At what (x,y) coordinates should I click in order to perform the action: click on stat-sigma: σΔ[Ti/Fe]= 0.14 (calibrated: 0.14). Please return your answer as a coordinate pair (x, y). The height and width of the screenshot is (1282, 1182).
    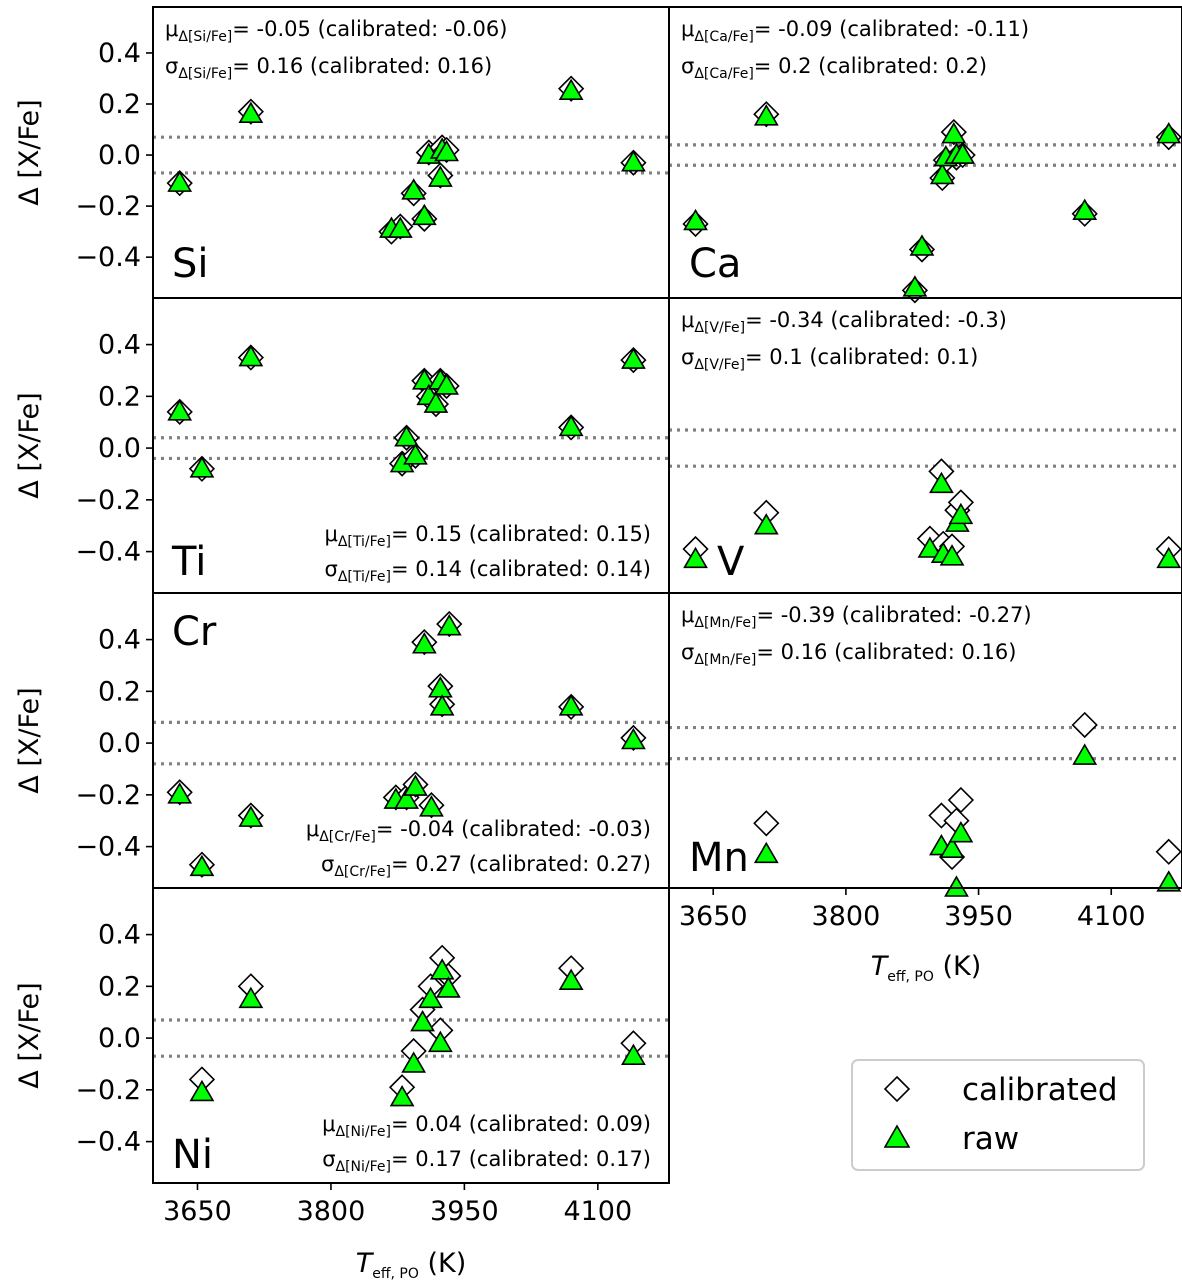
    Looking at the image, I should click on (488, 571).